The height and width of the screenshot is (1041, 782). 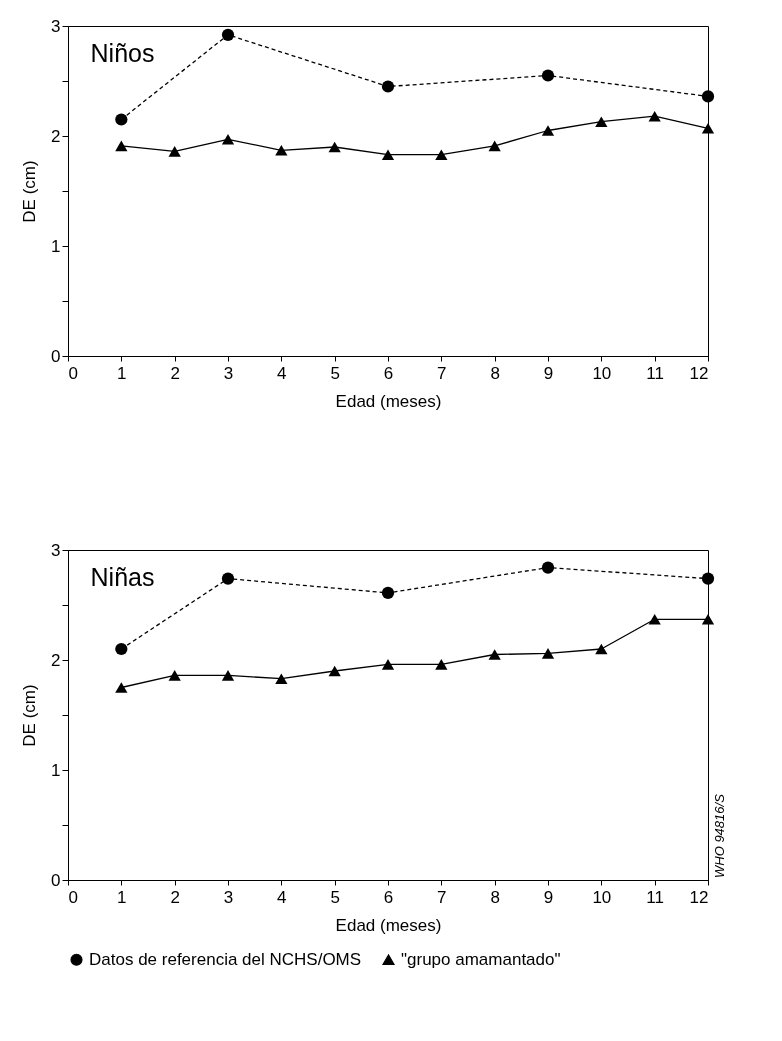 What do you see at coordinates (122, 53) in the screenshot?
I see `text: Niños` at bounding box center [122, 53].